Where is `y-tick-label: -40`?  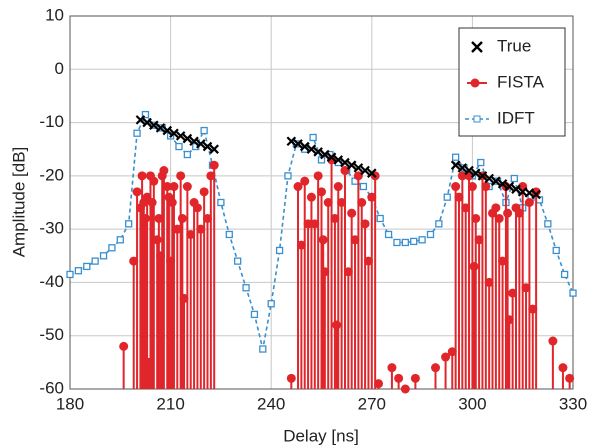 y-tick-label: -40 is located at coordinates (51, 281).